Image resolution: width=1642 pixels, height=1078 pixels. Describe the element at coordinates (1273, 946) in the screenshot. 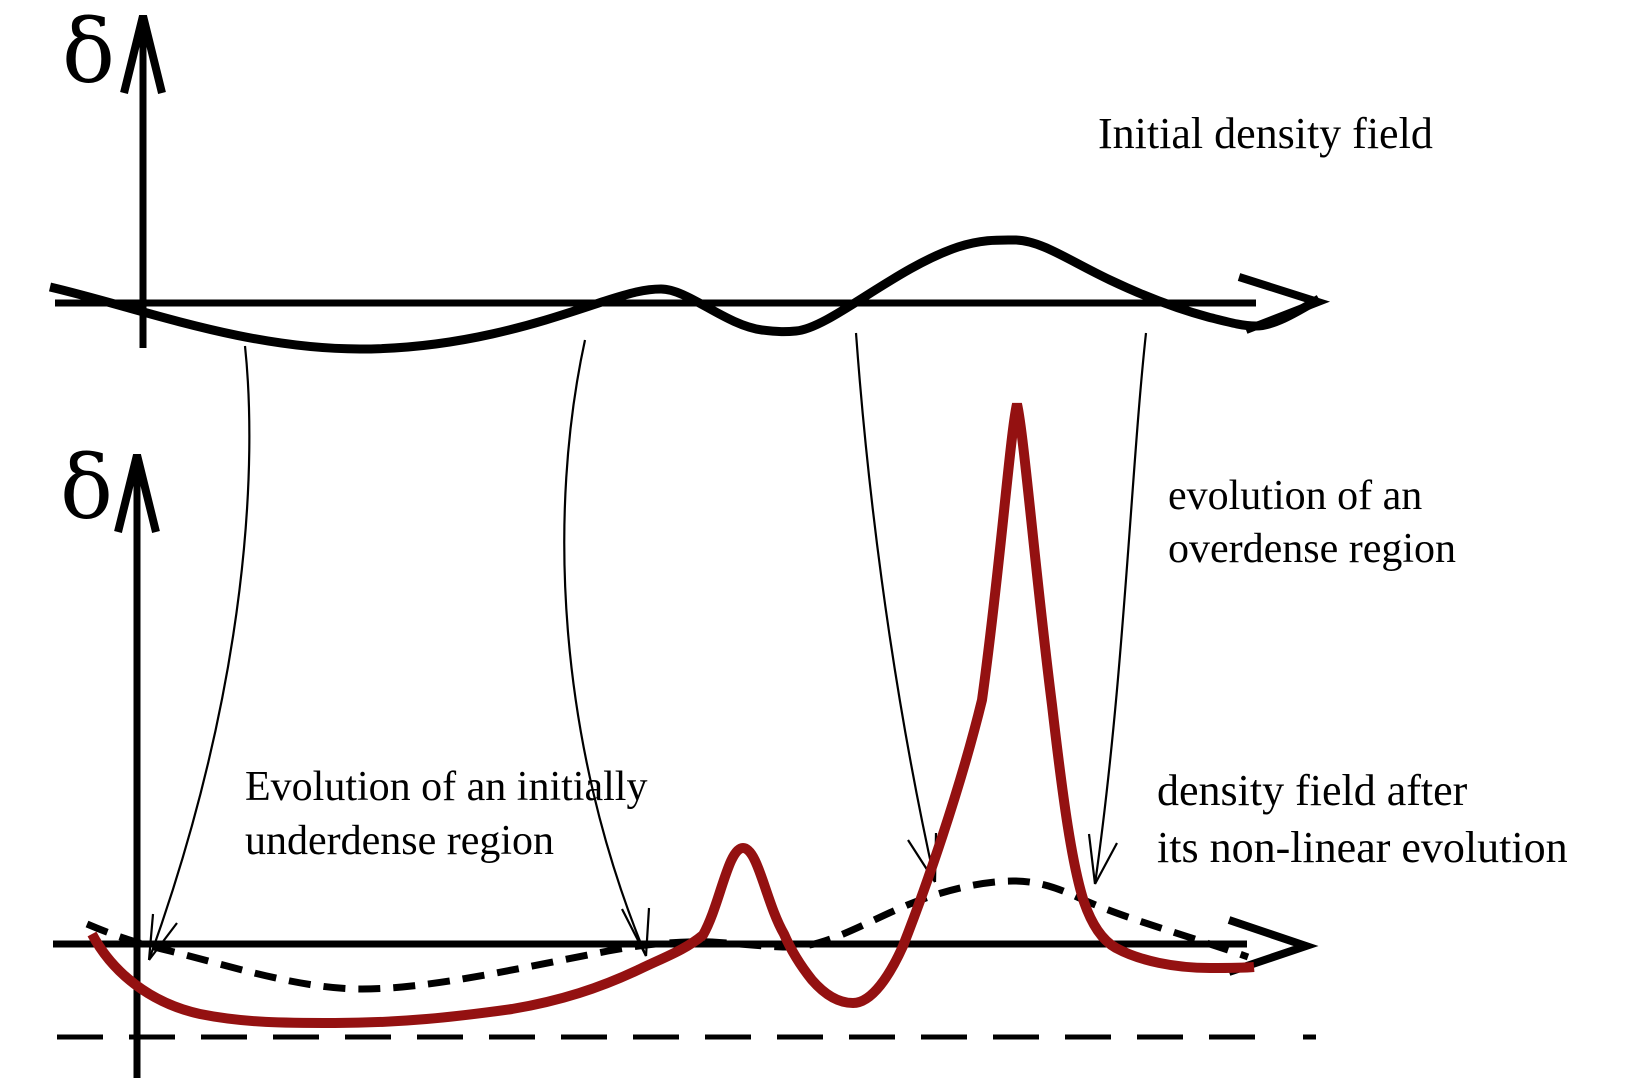

I see `bottom-x-axis-arrowhead-icon` at that location.